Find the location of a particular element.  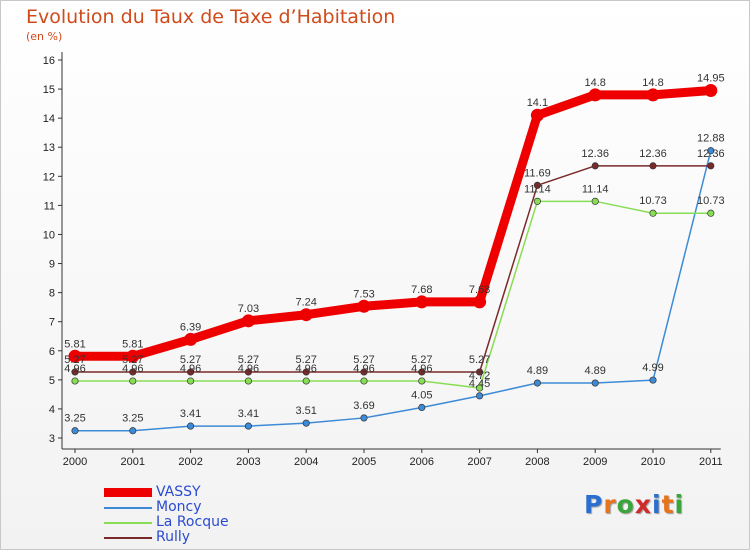

data-label: 12.88 is located at coordinates (711, 139).